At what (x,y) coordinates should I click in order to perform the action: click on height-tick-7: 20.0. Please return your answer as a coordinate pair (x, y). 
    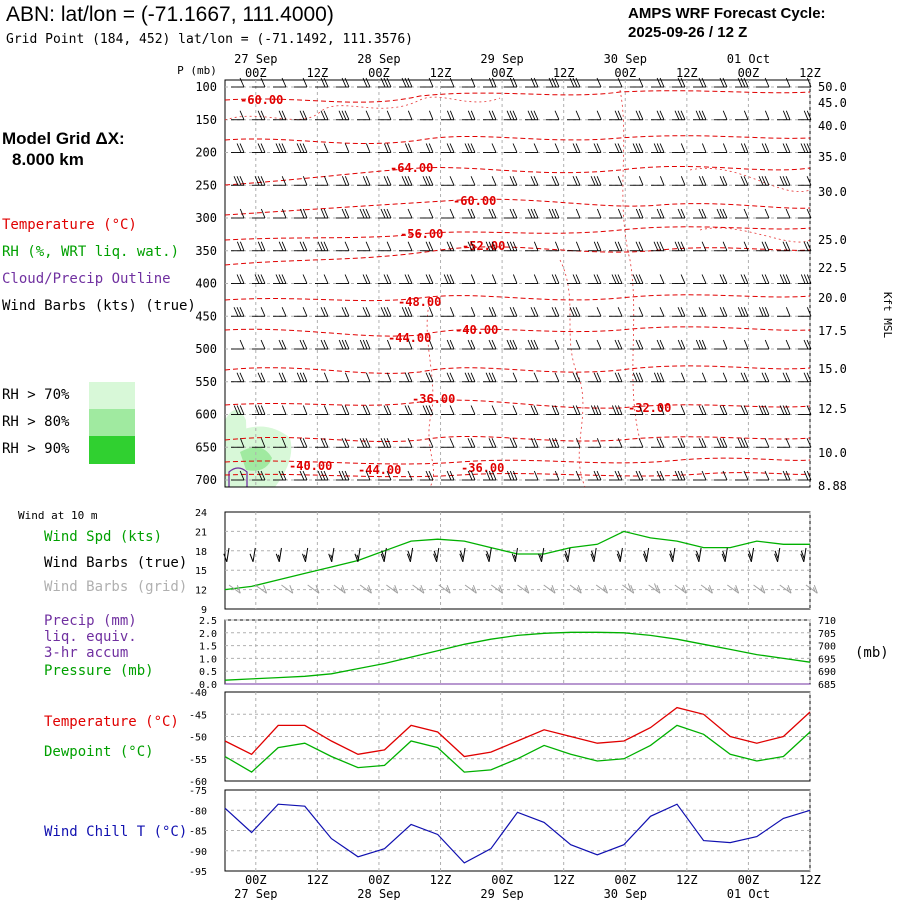
    Looking at the image, I should click on (832, 298).